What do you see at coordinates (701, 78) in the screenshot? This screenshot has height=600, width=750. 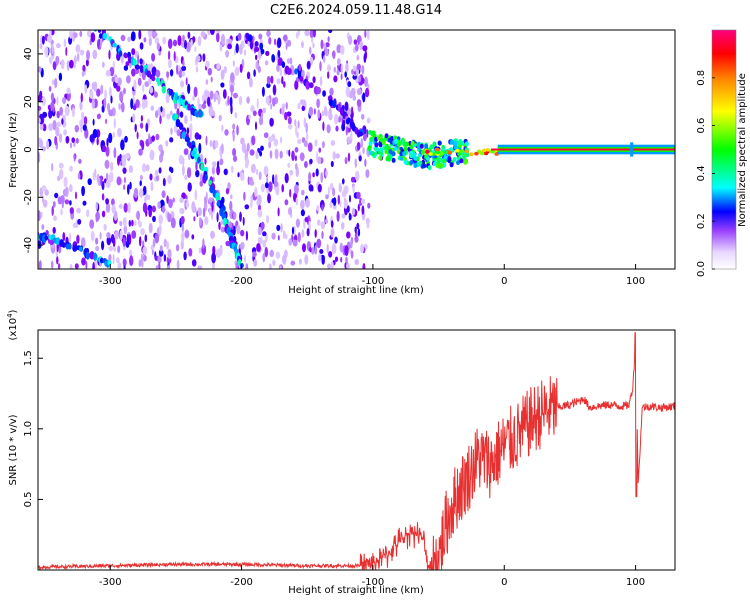 I see `colorbar-tick-label: 0.8` at bounding box center [701, 78].